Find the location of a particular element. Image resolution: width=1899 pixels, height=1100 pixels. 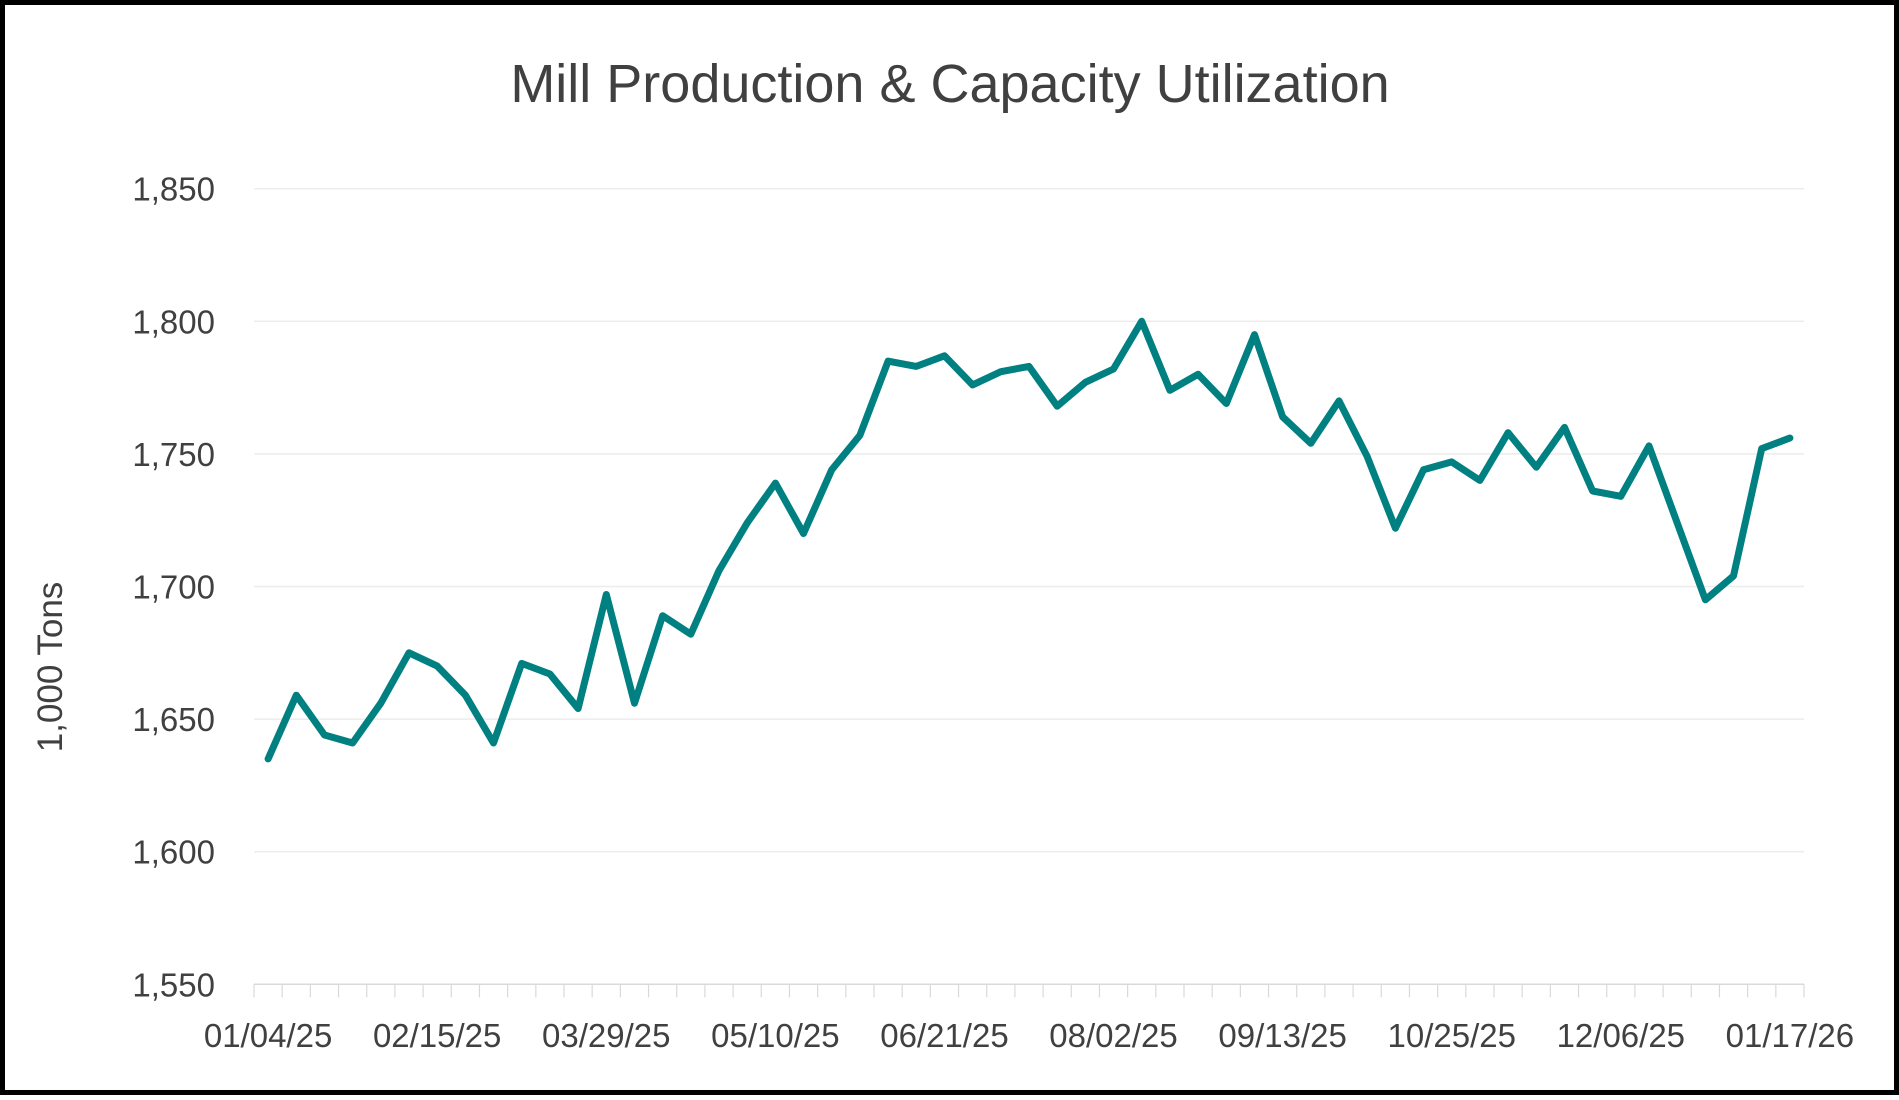

y-tick-label: 1,850 is located at coordinates (173, 189).